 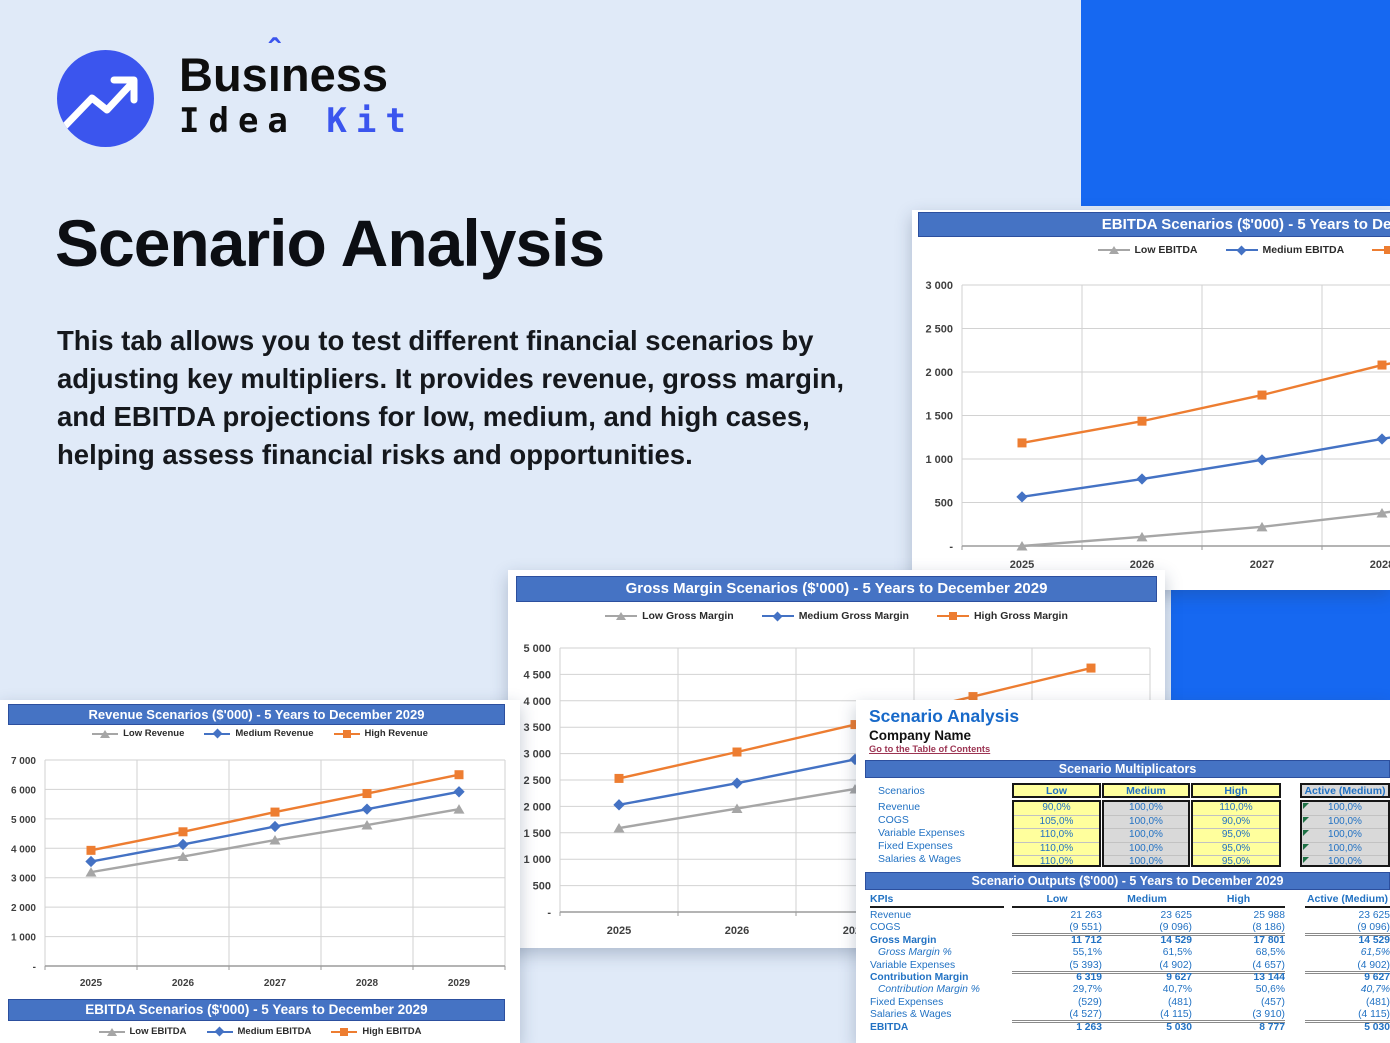 I want to click on mult-row-label: Salaries & Wages, so click(x=920, y=859).